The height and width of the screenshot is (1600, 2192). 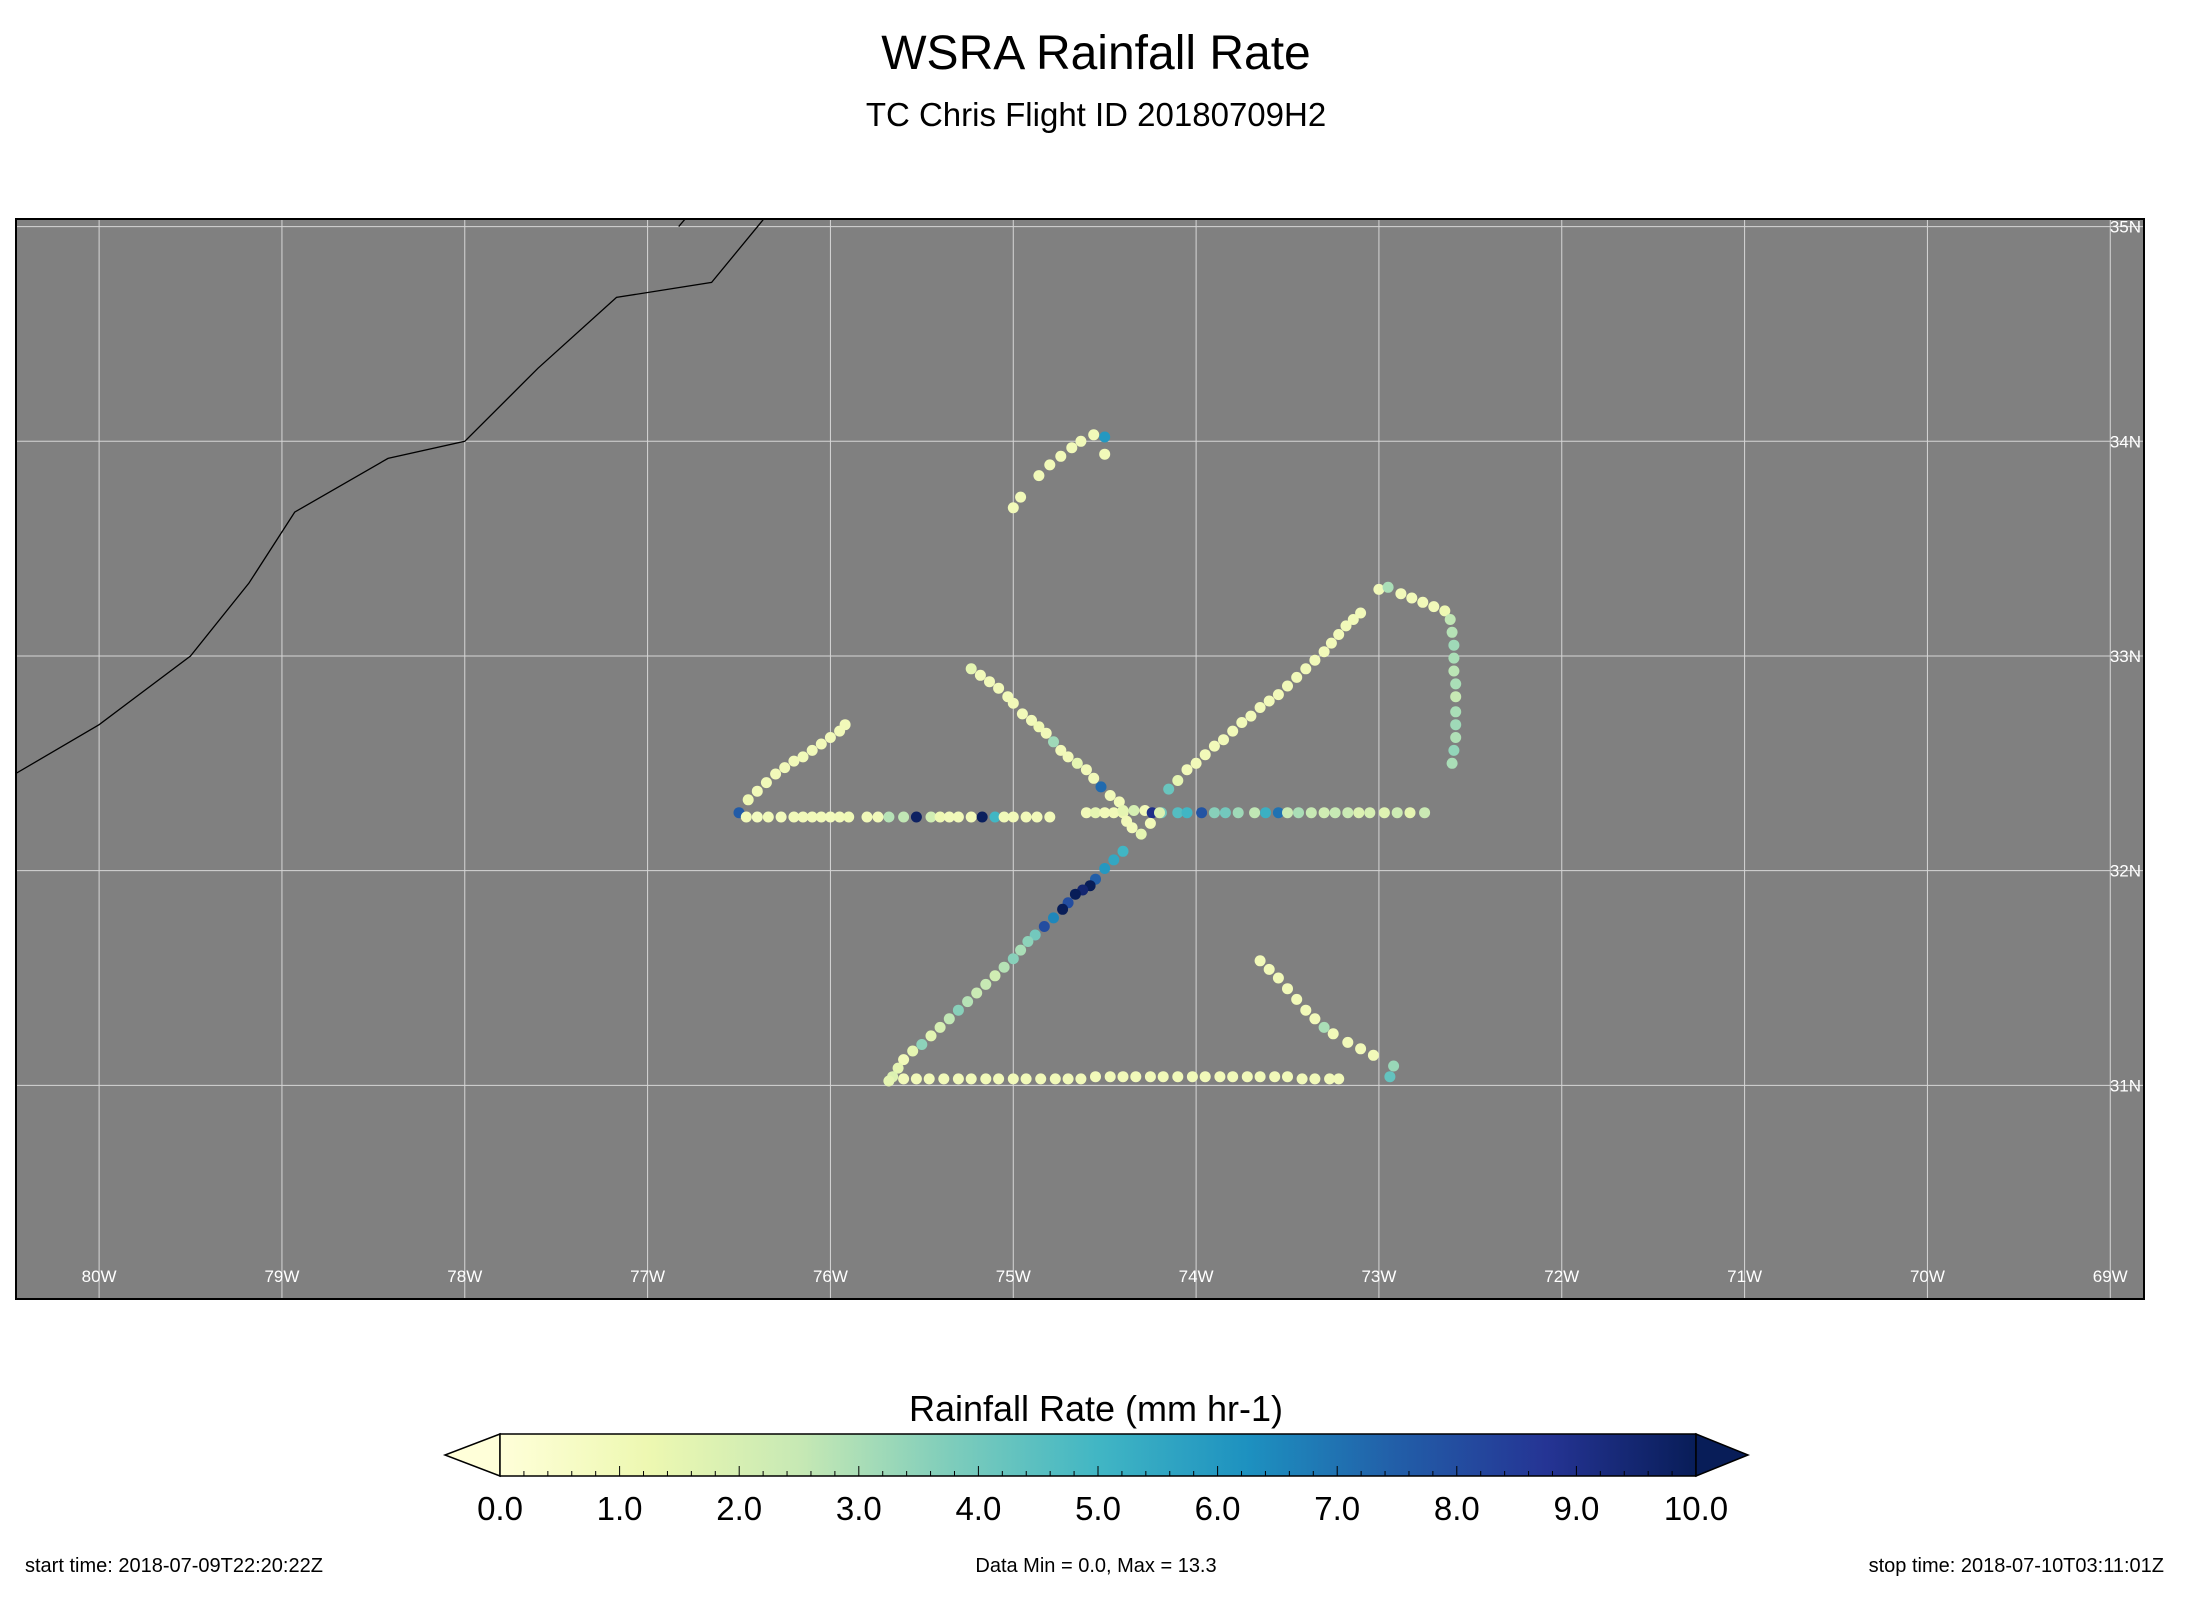 What do you see at coordinates (647, 1276) in the screenshot?
I see `lon-label: 77W` at bounding box center [647, 1276].